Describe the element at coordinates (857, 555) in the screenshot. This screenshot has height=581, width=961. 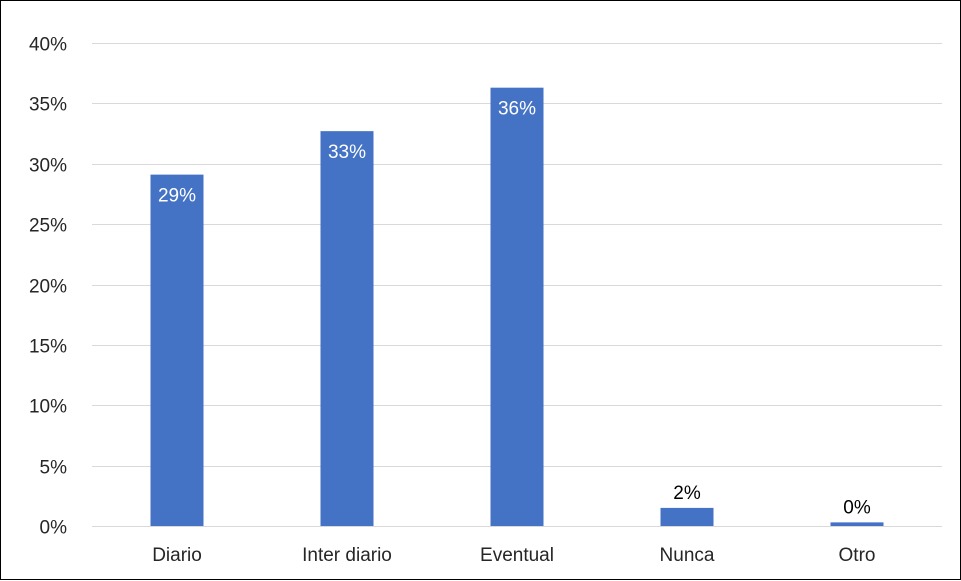
I see `x-tick-label: Otro` at that location.